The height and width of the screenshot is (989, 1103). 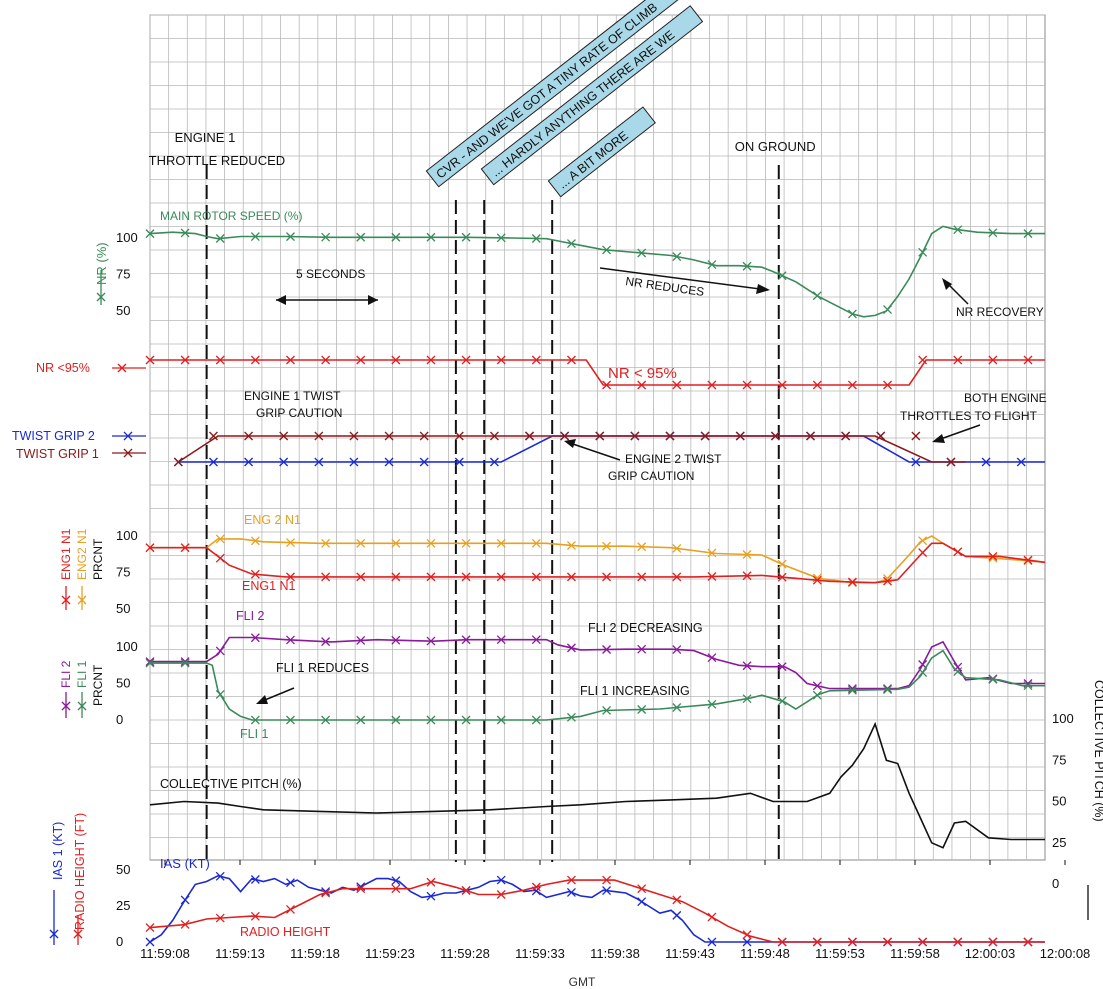 What do you see at coordinates (1059, 801) in the screenshot?
I see `y-tick-label-right: 50` at bounding box center [1059, 801].